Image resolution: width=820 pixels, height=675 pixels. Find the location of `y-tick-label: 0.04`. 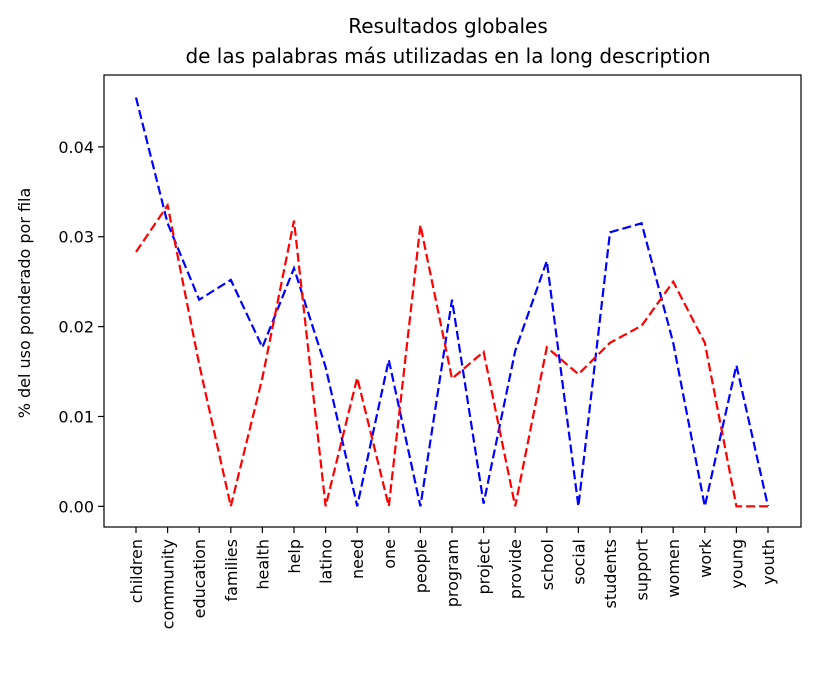

y-tick-label: 0.04 is located at coordinates (76, 147).